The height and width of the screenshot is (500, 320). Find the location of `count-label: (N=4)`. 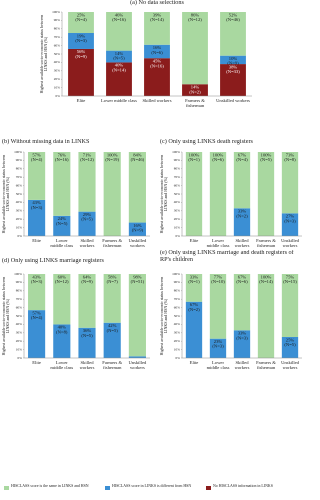

count-label: (N=4) is located at coordinates (242, 159).